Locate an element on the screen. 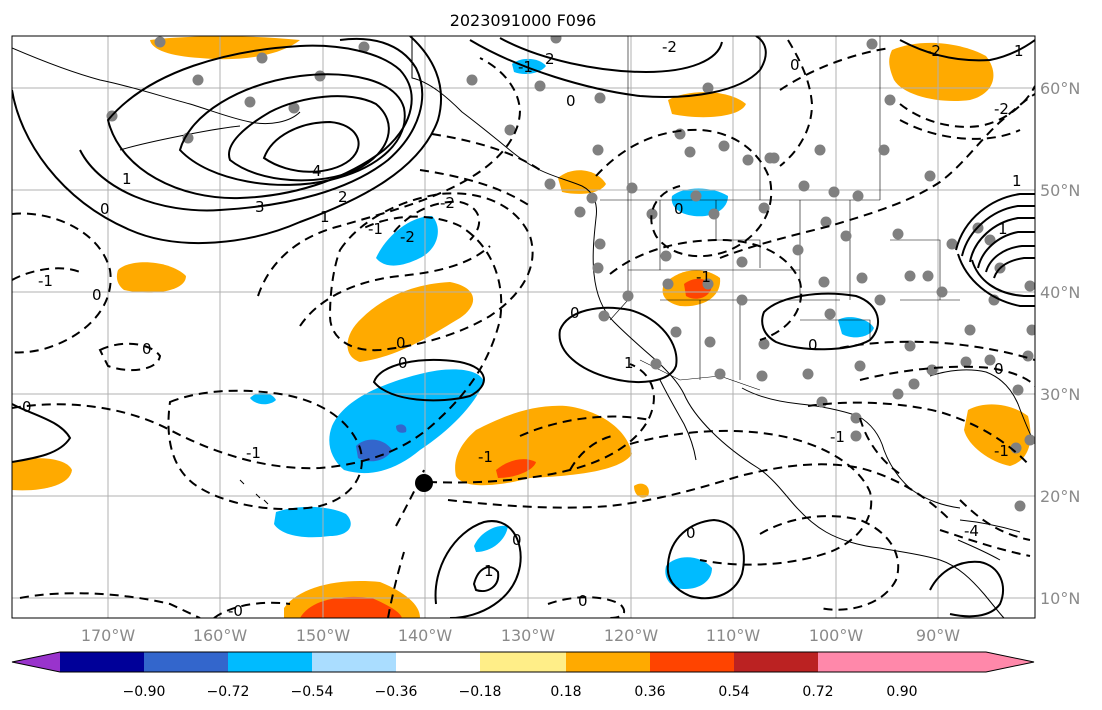 The height and width of the screenshot is (710, 1102). lon-tick-label: 130°W is located at coordinates (528, 635).